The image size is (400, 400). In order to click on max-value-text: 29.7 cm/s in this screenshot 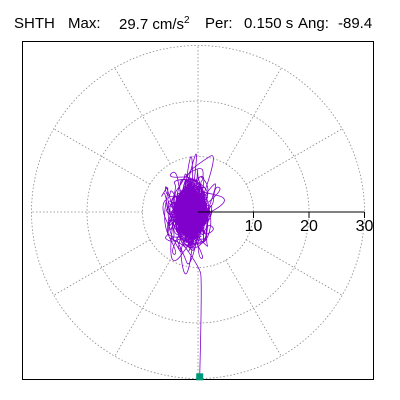, I will do `click(152, 24)`.